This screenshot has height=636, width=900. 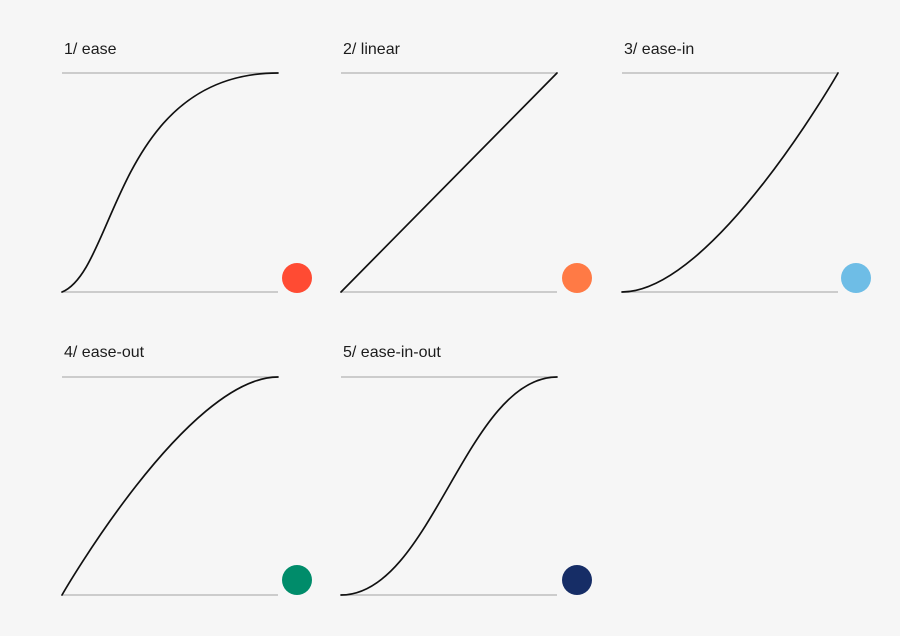 I want to click on panel-linear: 2/ linear, so click(x=473, y=176).